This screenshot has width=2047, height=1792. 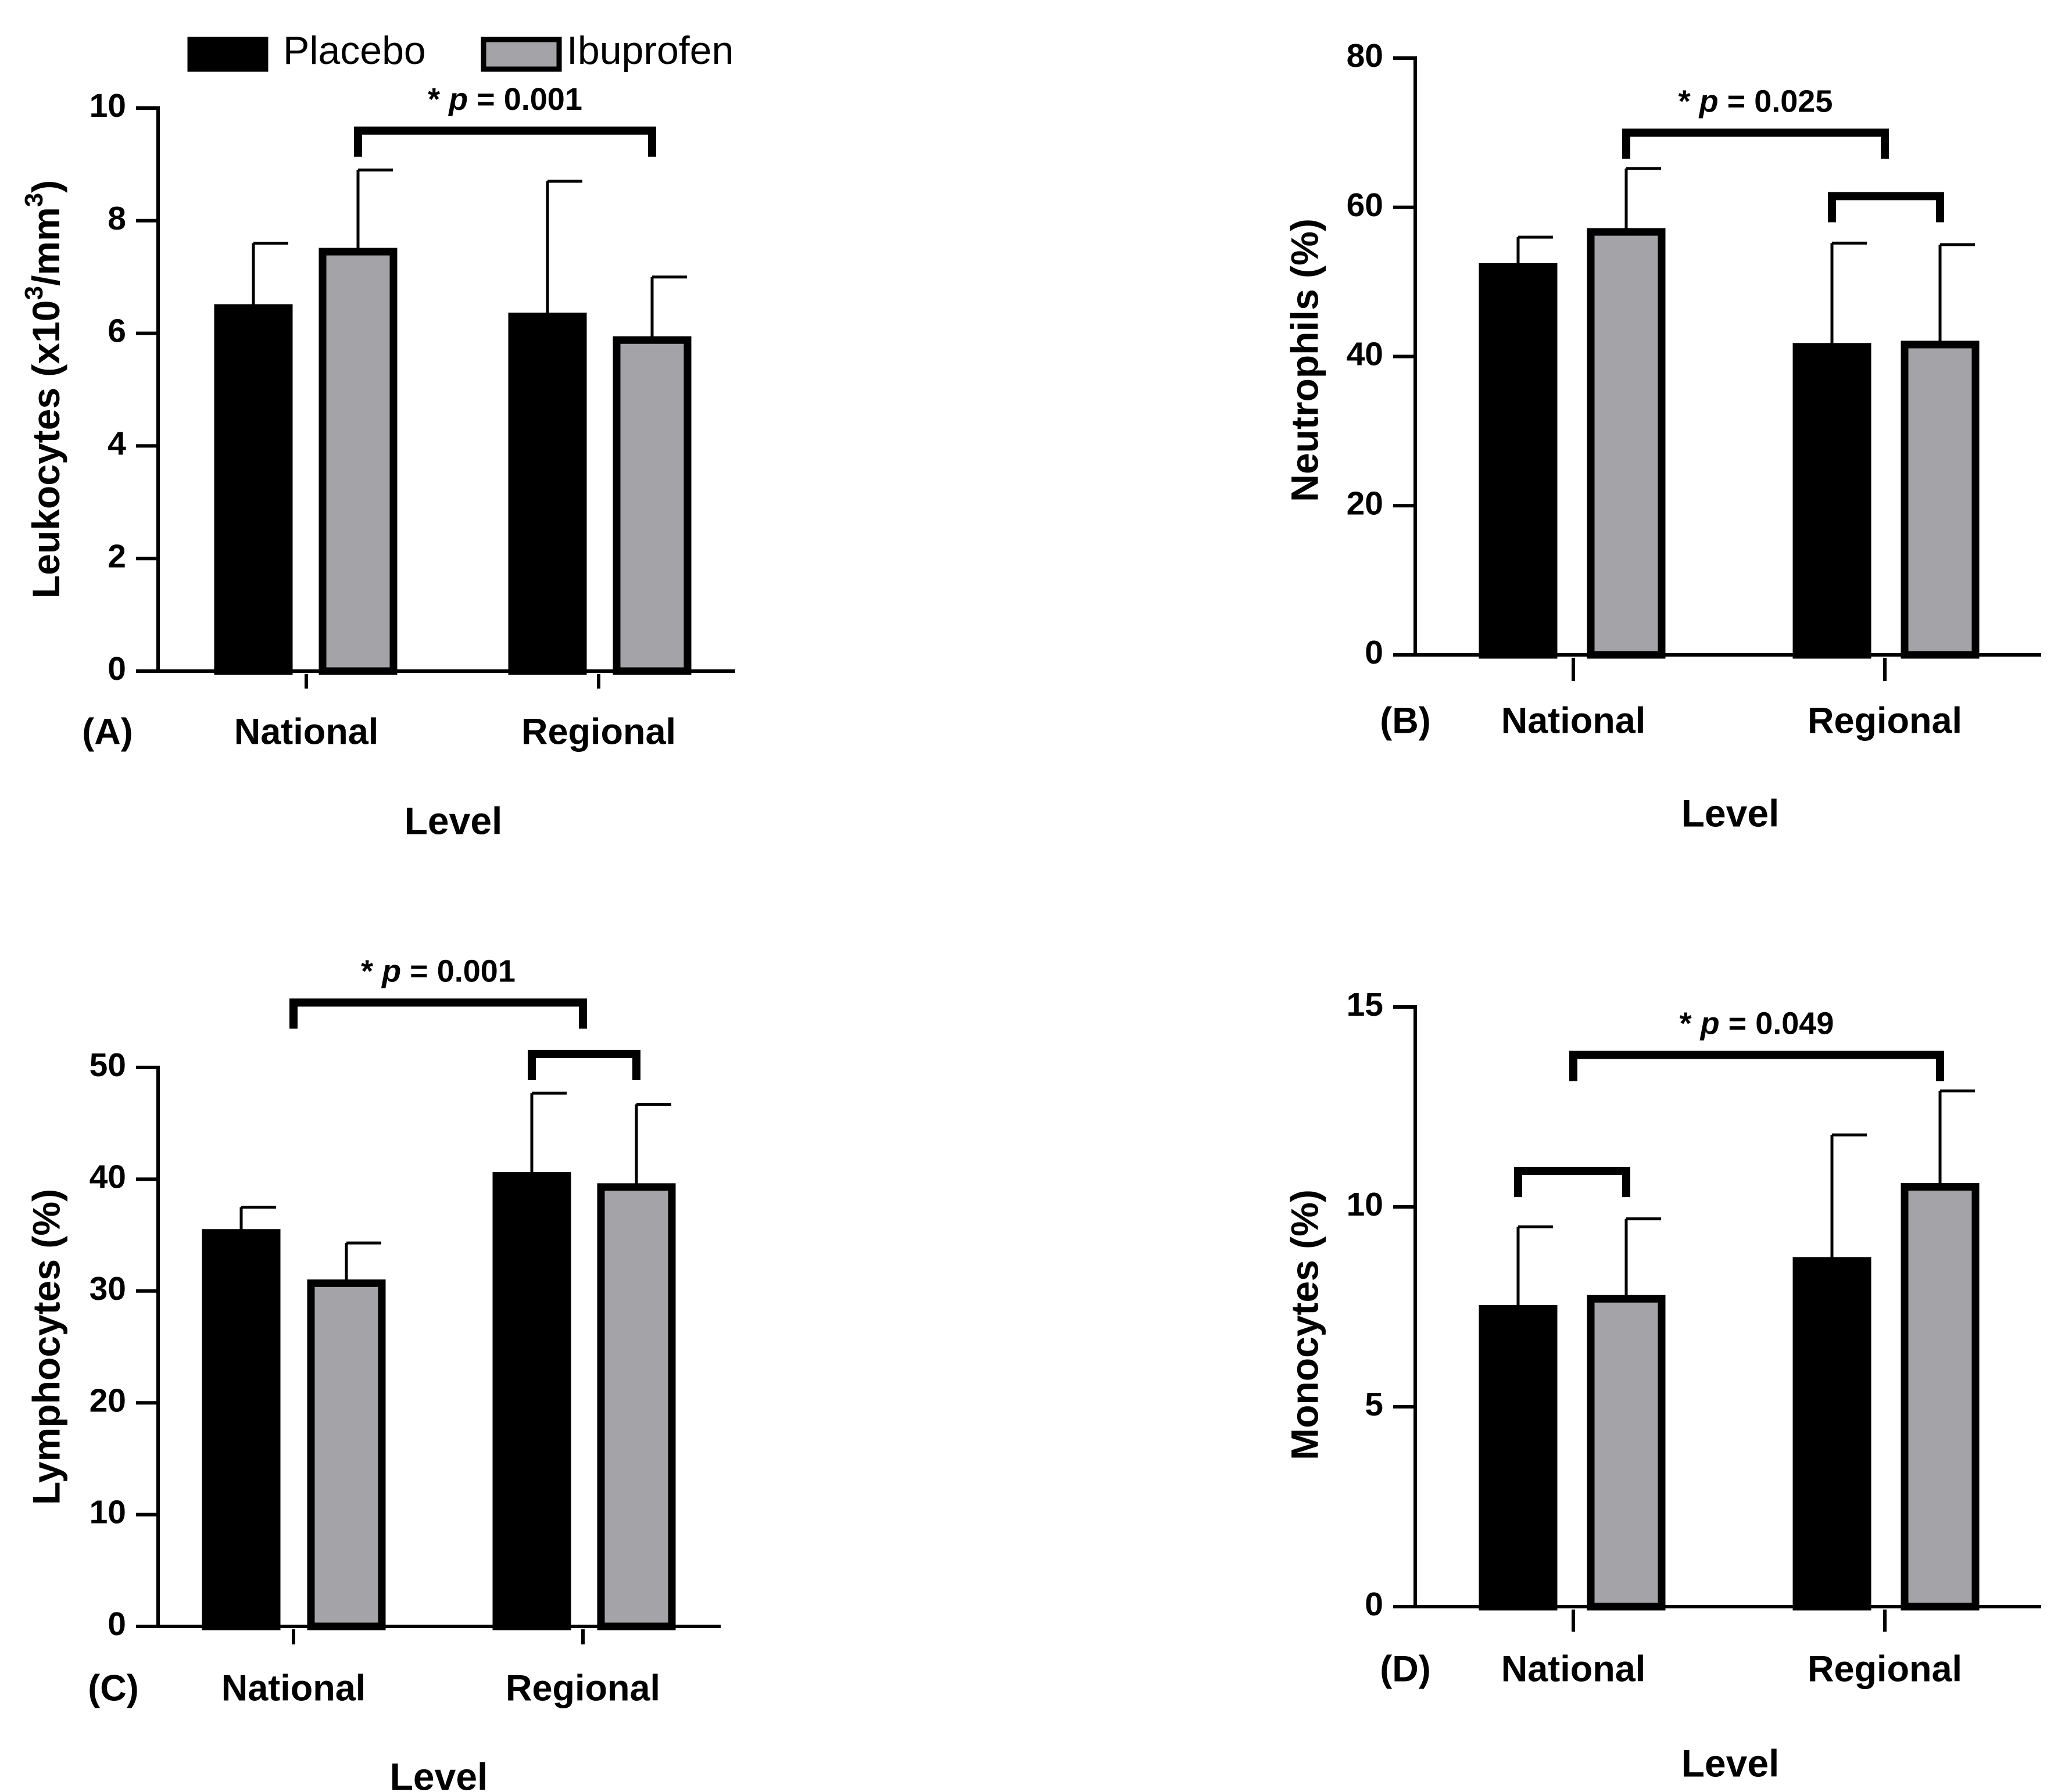 I want to click on panel-letter: (C), so click(x=113, y=1689).